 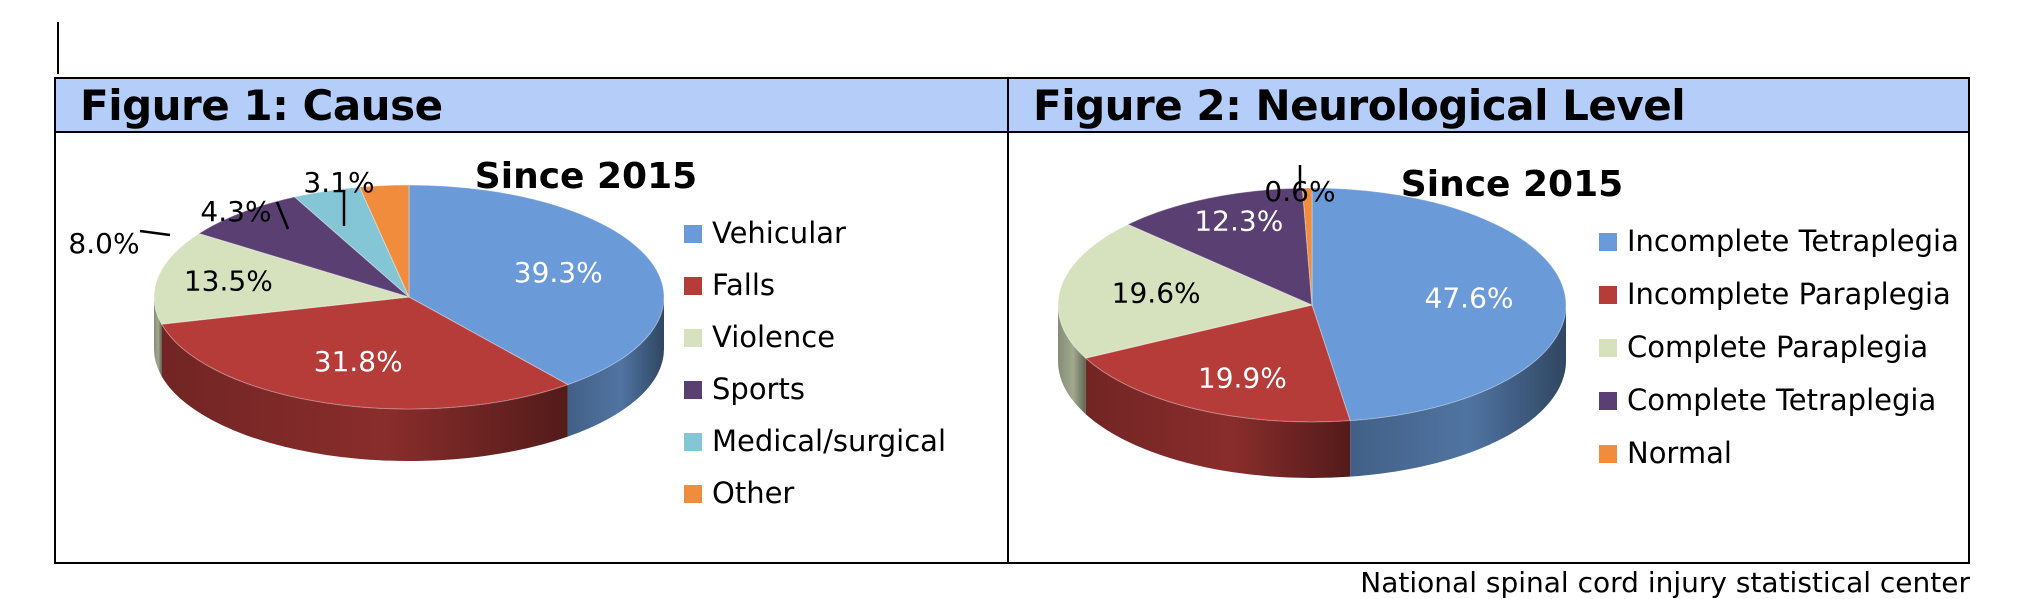 I want to click on figure-2-header: Figure 2: Neurological Level, so click(x=1488, y=106).